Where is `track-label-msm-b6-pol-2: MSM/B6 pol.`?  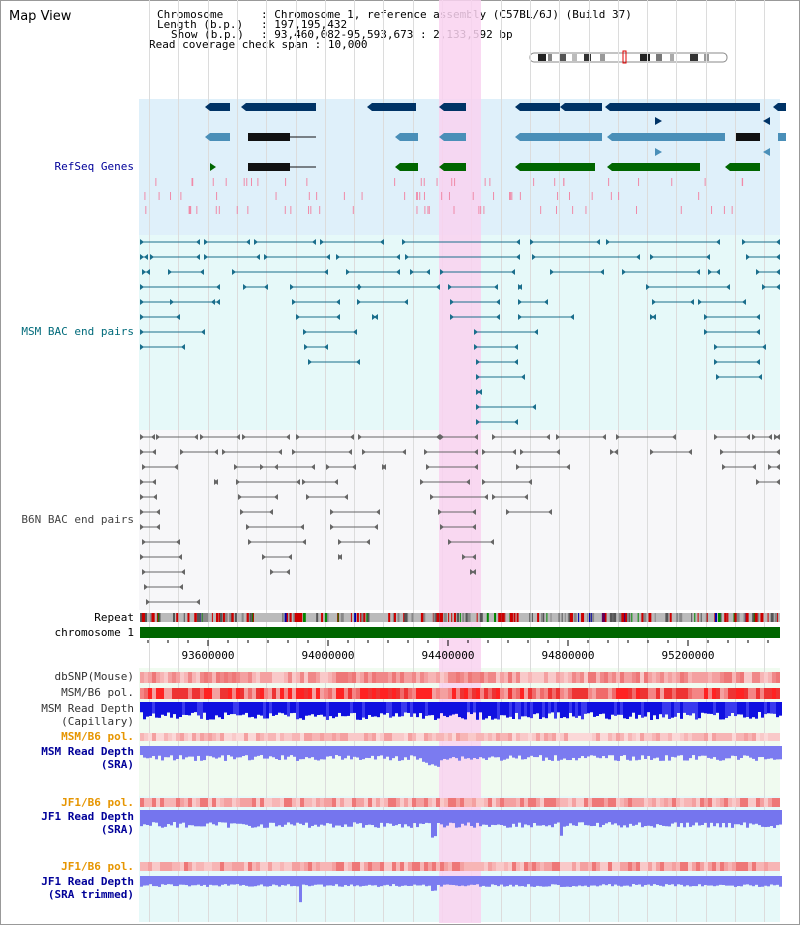 track-label-msm-b6-pol-2: MSM/B6 pol. is located at coordinates (97, 736).